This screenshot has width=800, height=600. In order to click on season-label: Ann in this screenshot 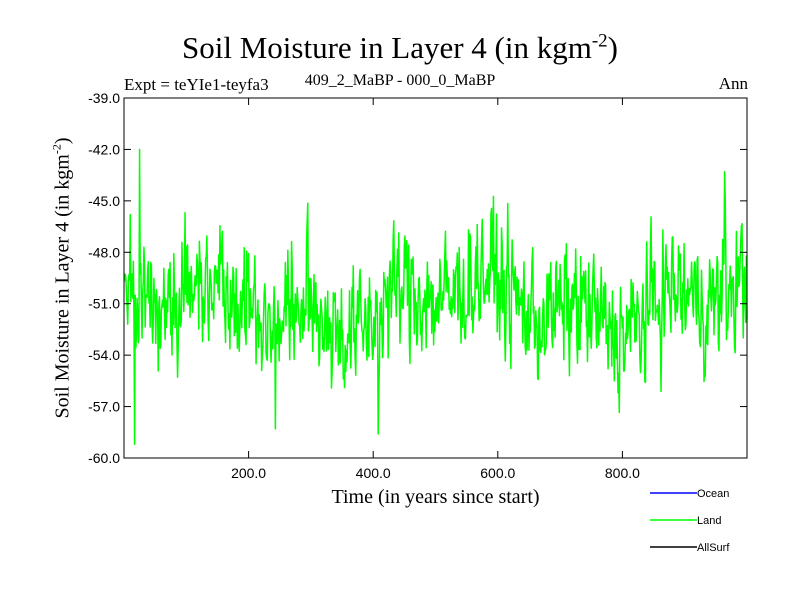, I will do `click(733, 83)`.